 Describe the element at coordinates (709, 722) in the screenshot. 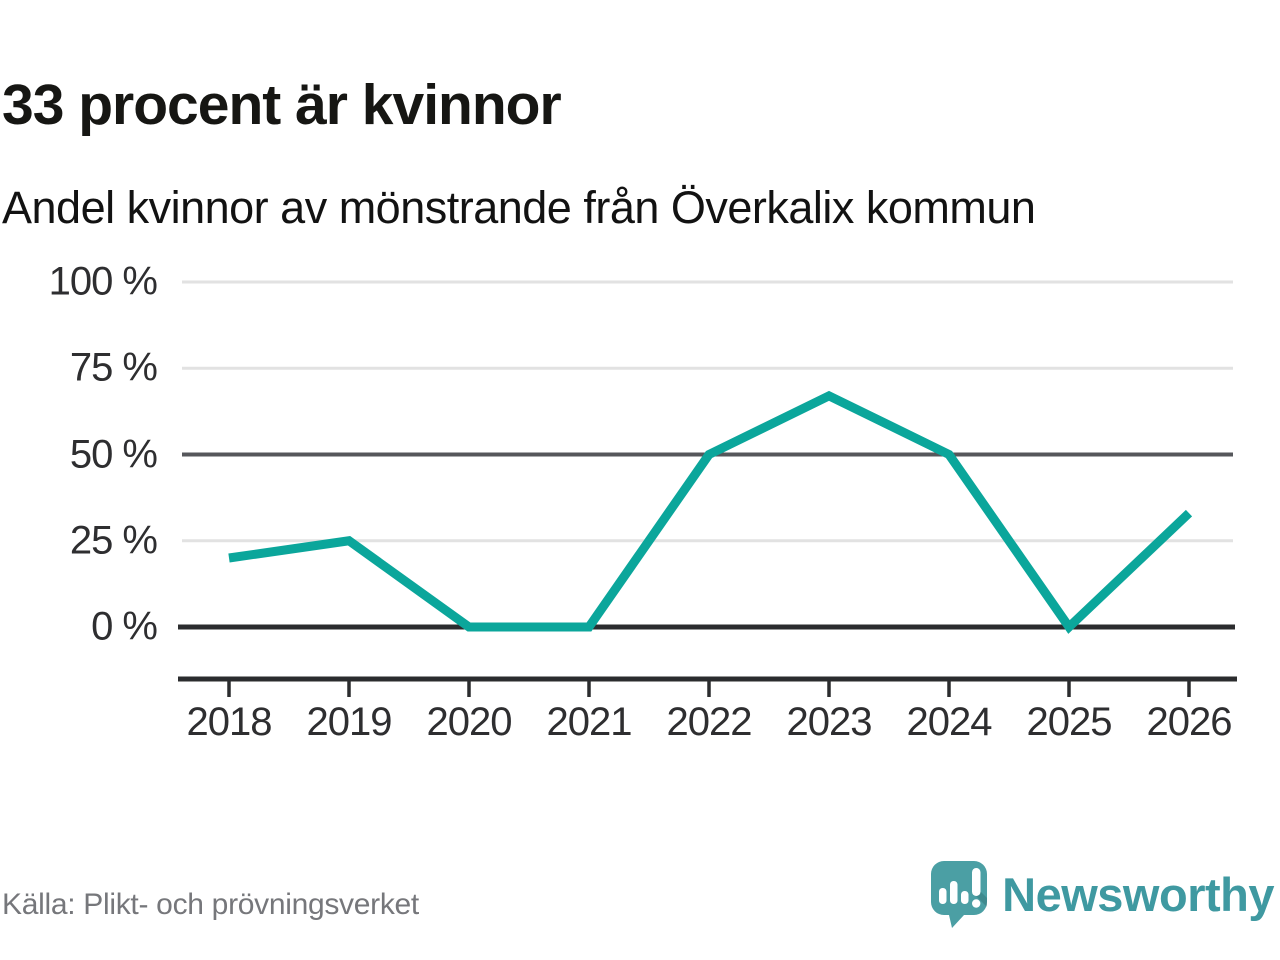

I see `x-tick-label: 2022` at that location.